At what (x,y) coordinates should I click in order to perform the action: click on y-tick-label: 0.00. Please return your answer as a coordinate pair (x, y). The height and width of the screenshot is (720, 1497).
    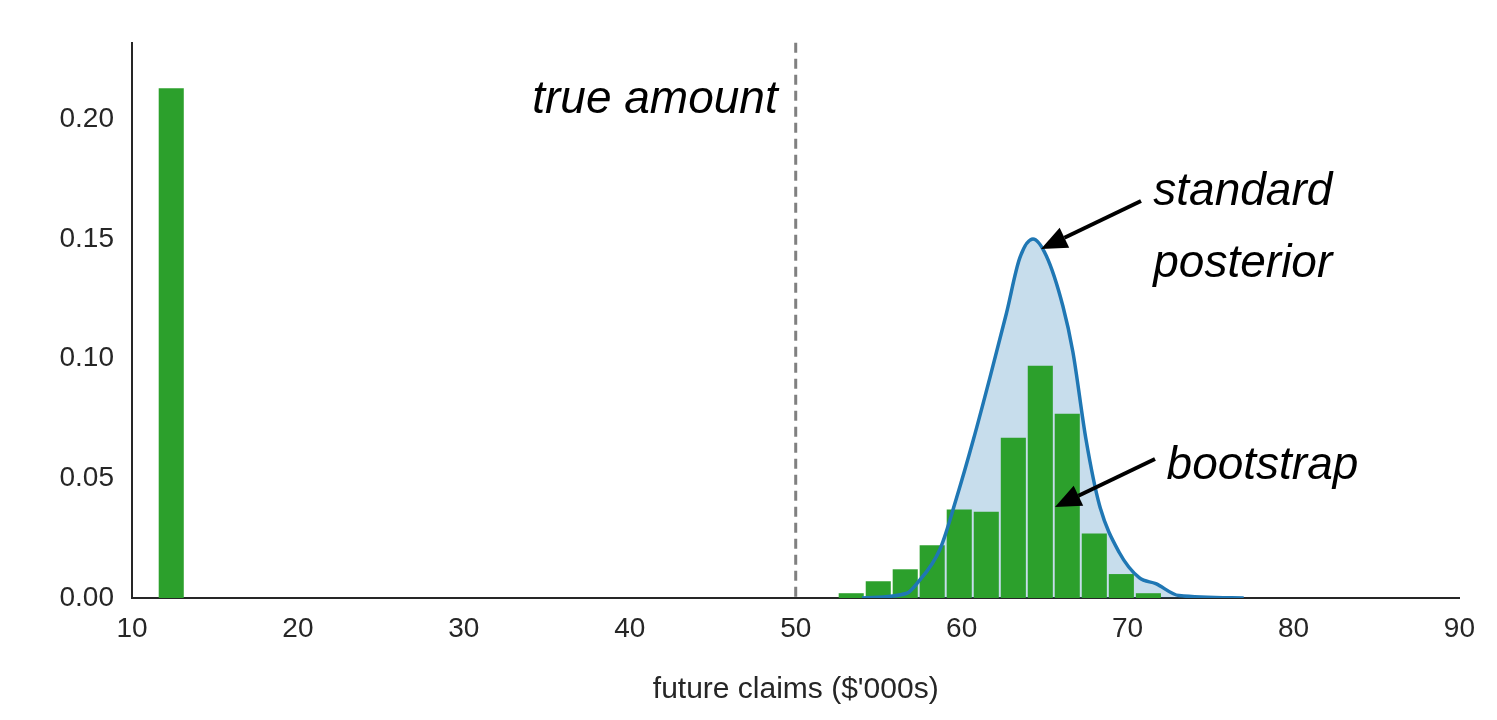
    Looking at the image, I should click on (86, 596).